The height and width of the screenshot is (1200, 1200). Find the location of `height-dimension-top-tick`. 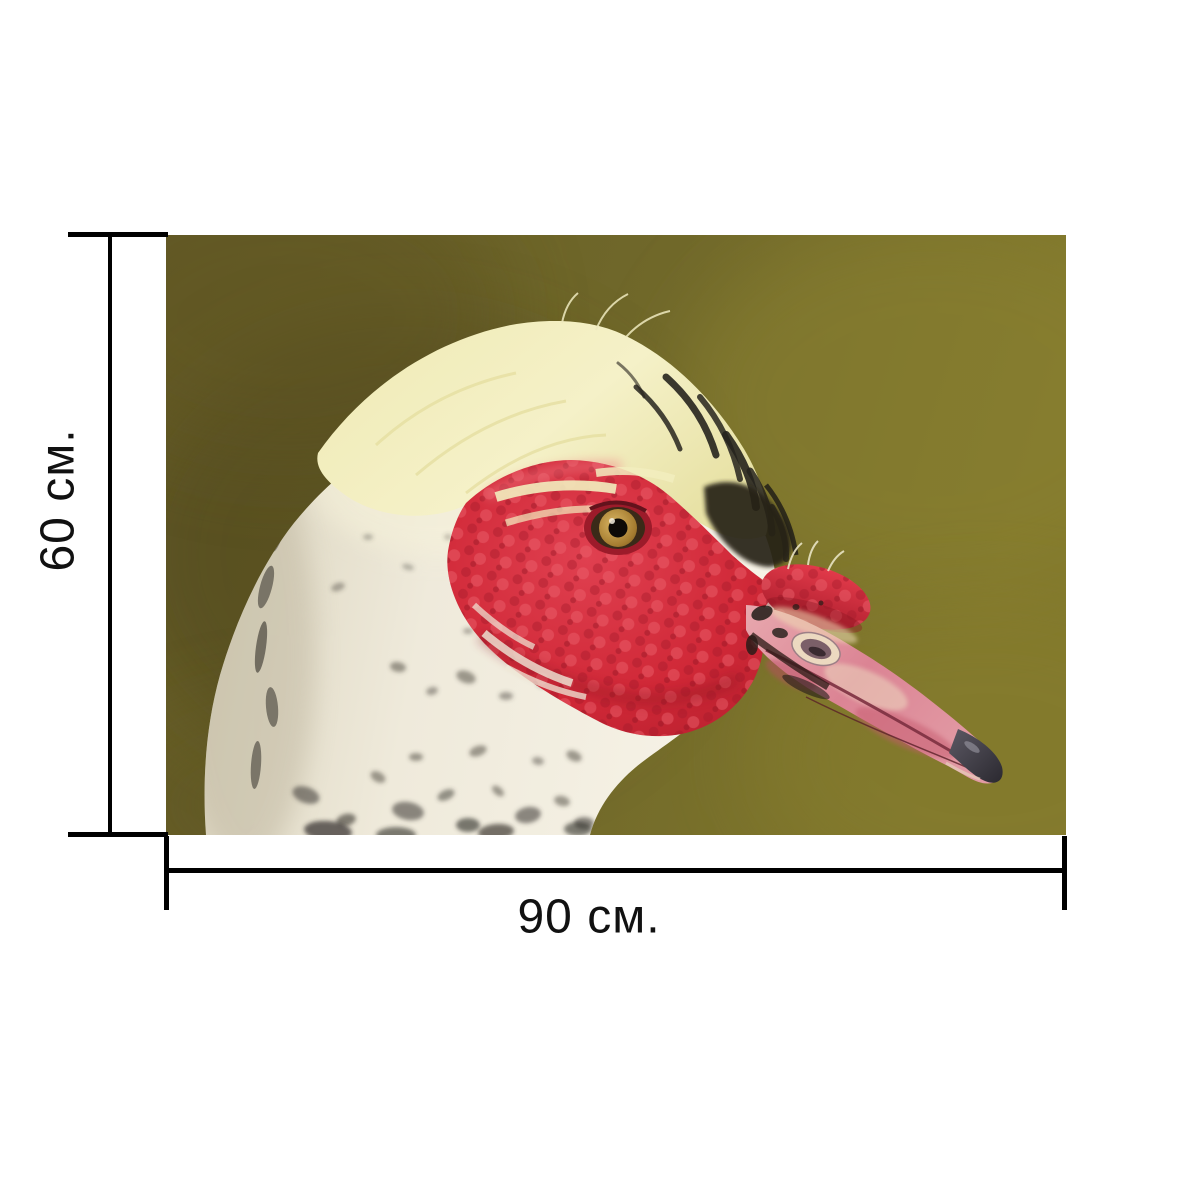

height-dimension-top-tick is located at coordinates (118, 234).